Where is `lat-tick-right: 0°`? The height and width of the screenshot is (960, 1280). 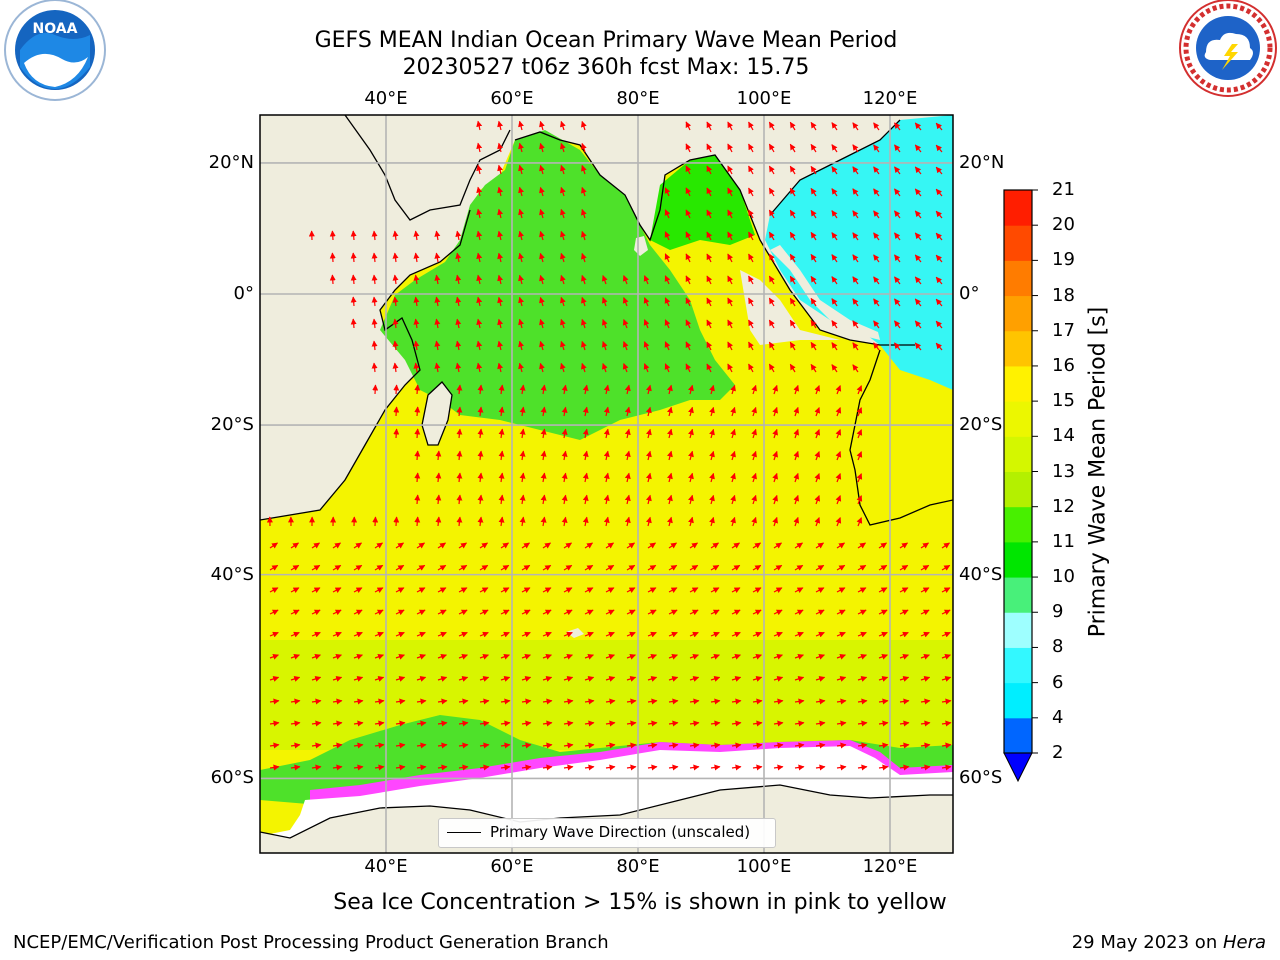
lat-tick-right: 0° is located at coordinates (969, 293).